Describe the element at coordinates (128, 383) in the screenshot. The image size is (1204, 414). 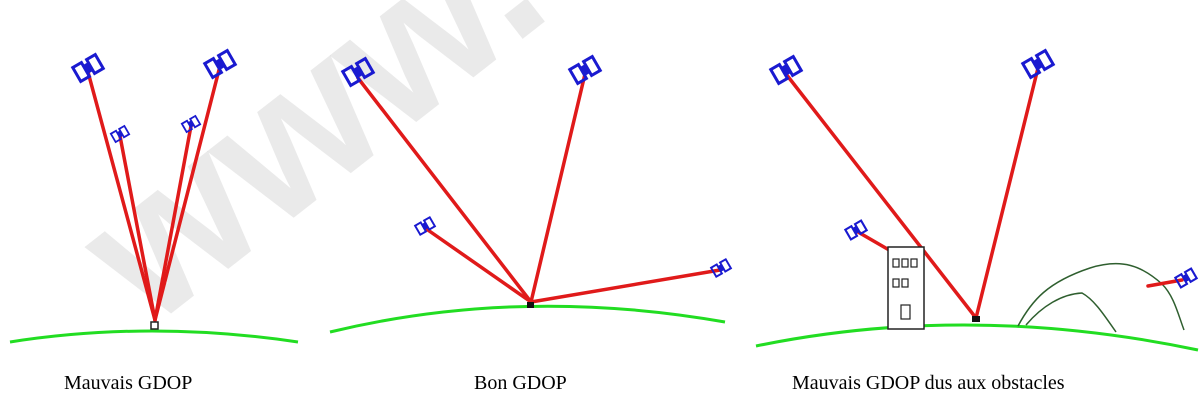
I see `caption-mauvais-gdop: Mauvais GDOP` at that location.